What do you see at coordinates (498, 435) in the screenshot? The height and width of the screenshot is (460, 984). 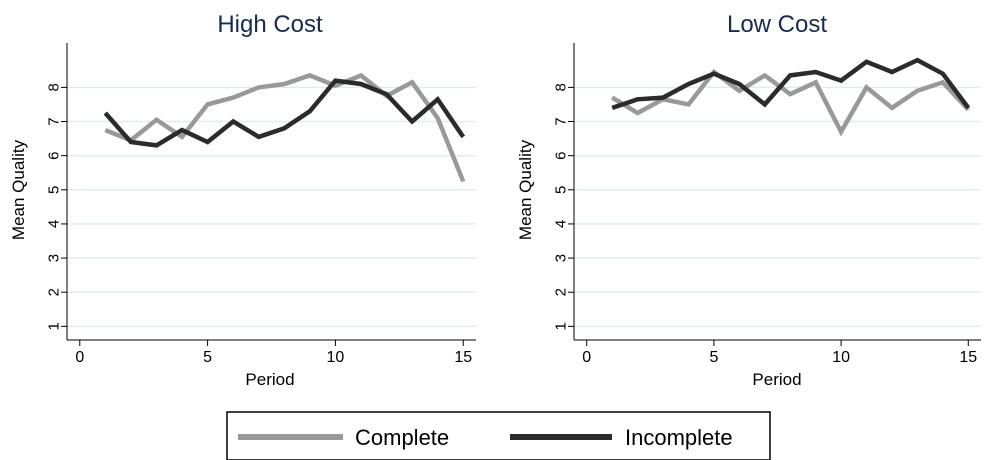 I see `legend: Complete Incomplete` at bounding box center [498, 435].